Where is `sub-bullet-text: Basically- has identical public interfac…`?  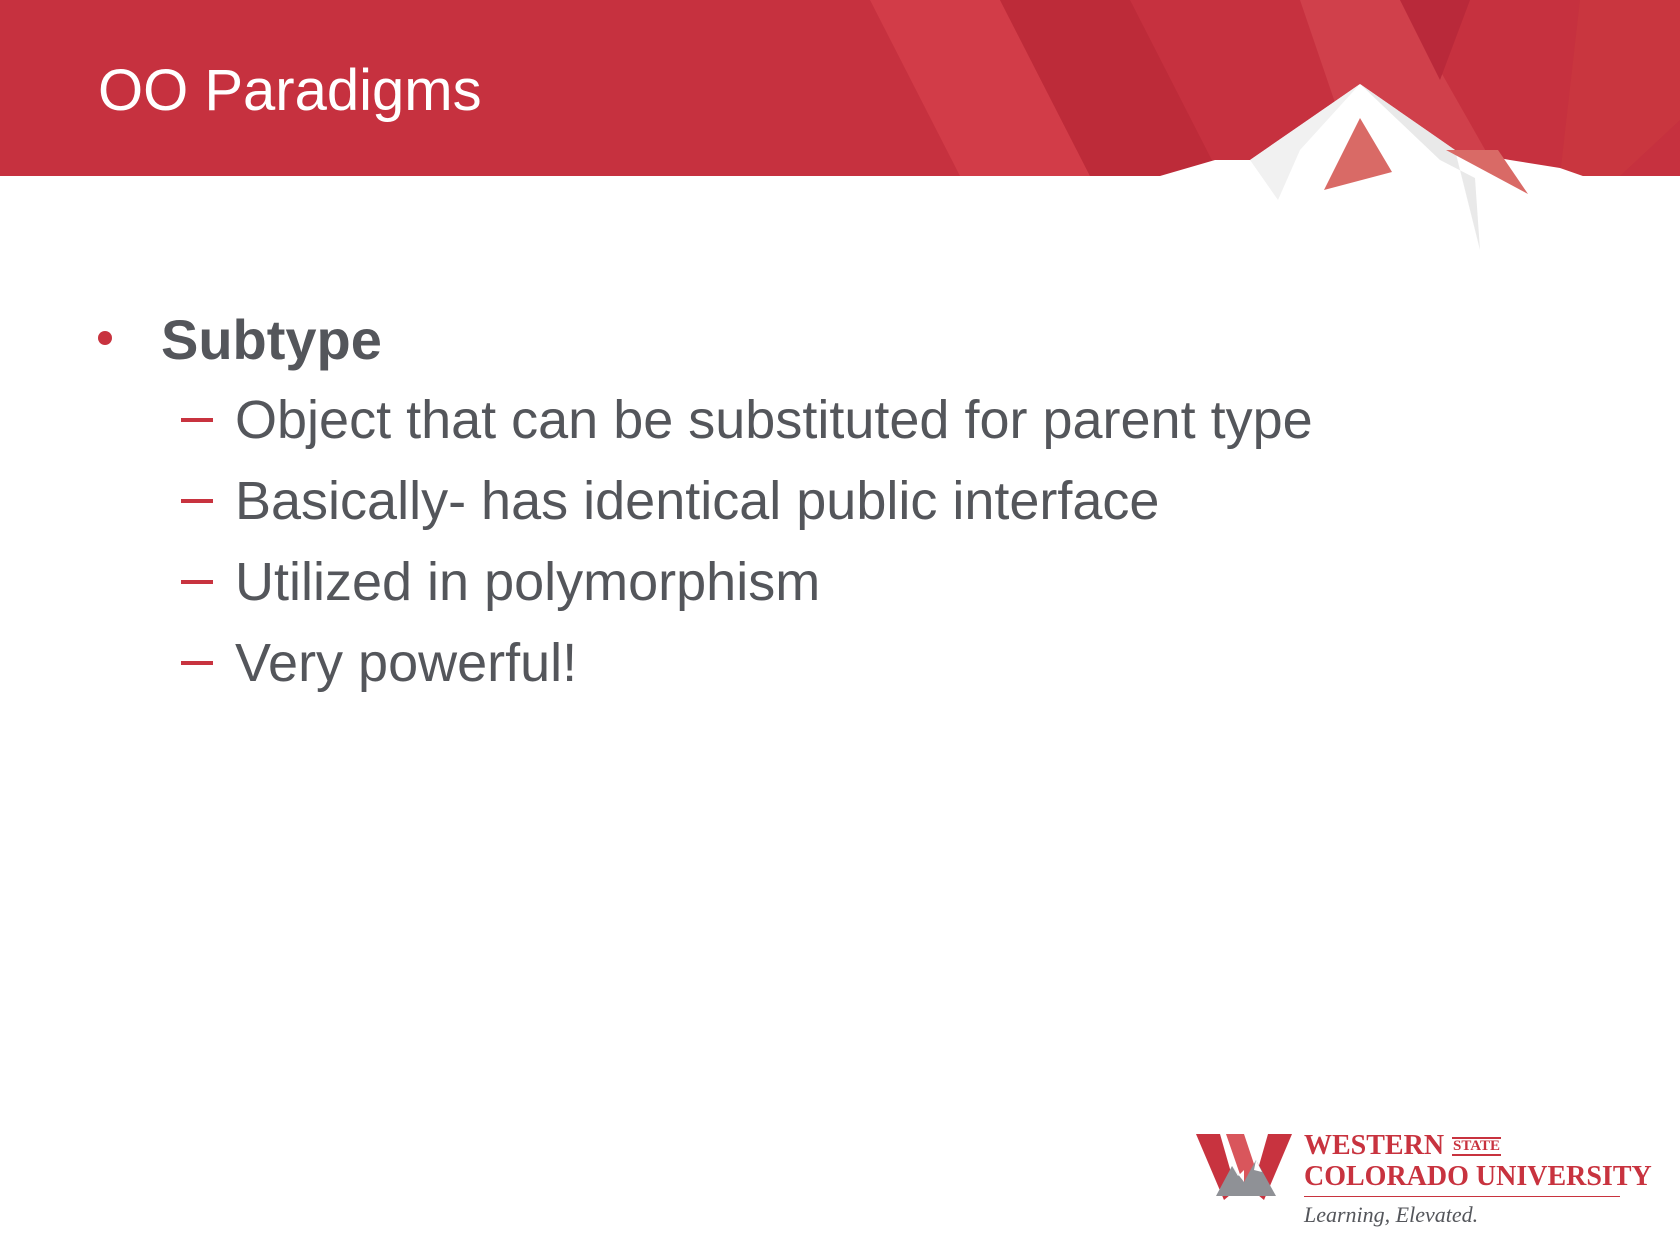
sub-bullet-text: Basically- has identical public interfac… is located at coordinates (697, 501).